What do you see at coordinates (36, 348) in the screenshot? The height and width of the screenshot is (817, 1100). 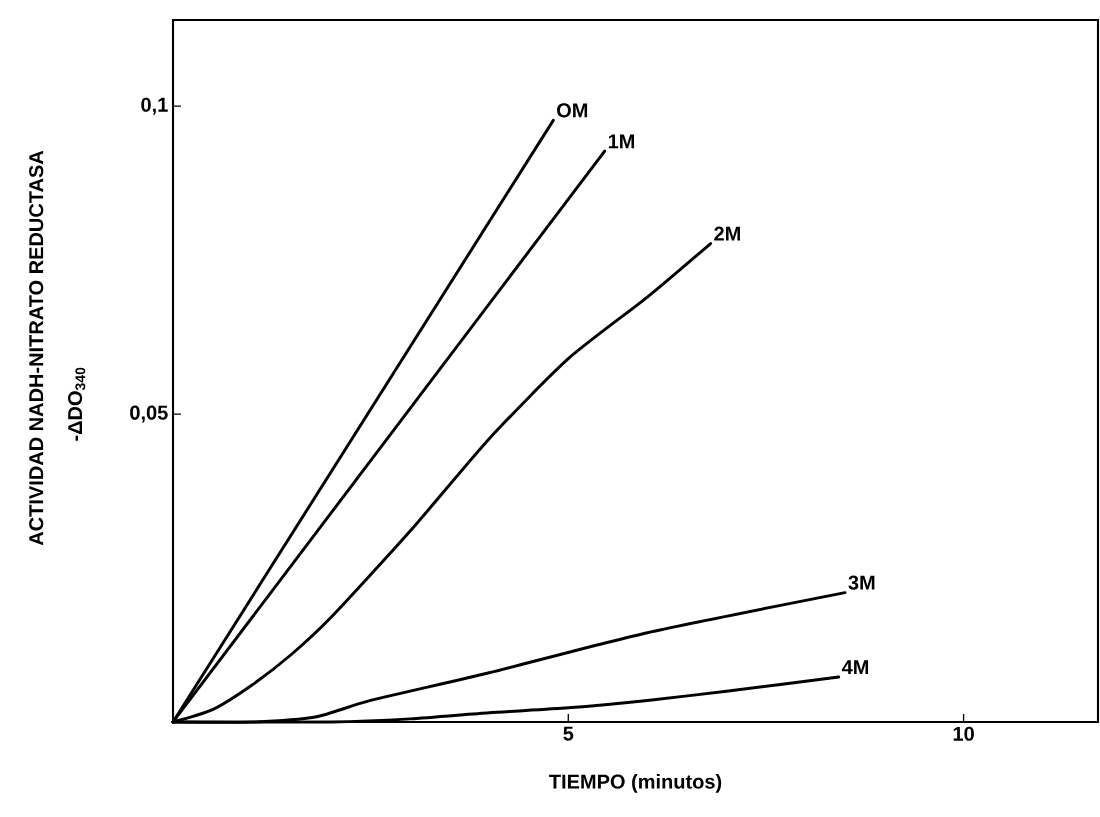 I see `y-axis-title: ACTIVIDAD NADH-NITRATO REDUCTASA` at bounding box center [36, 348].